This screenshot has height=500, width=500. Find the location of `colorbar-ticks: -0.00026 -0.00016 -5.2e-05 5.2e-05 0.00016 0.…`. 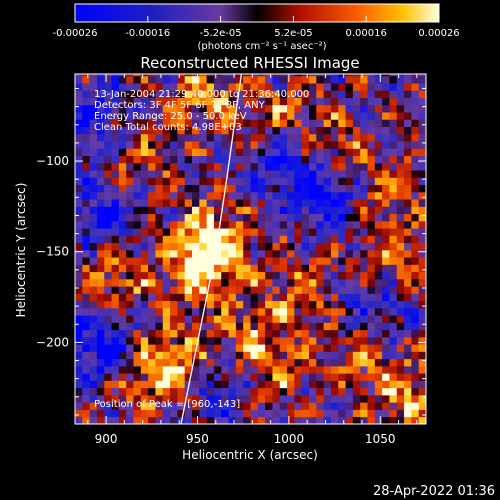

colorbar-ticks: -0.00026 -0.00016 -5.2e-05 5.2e-05 0.00016 0.… is located at coordinates (256, 27).